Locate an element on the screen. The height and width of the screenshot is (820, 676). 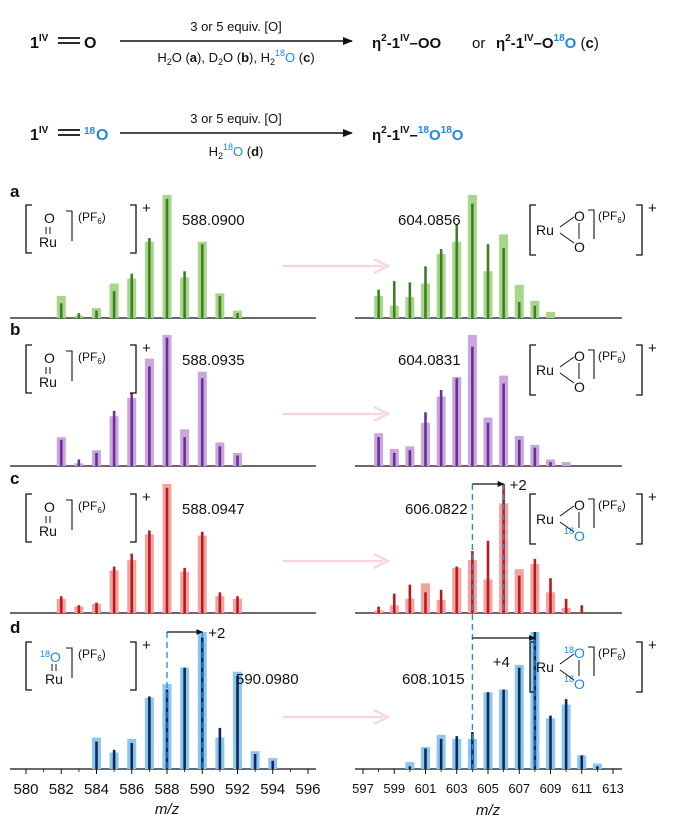
a-left-peak-label: 588.0900 is located at coordinates (213, 220).